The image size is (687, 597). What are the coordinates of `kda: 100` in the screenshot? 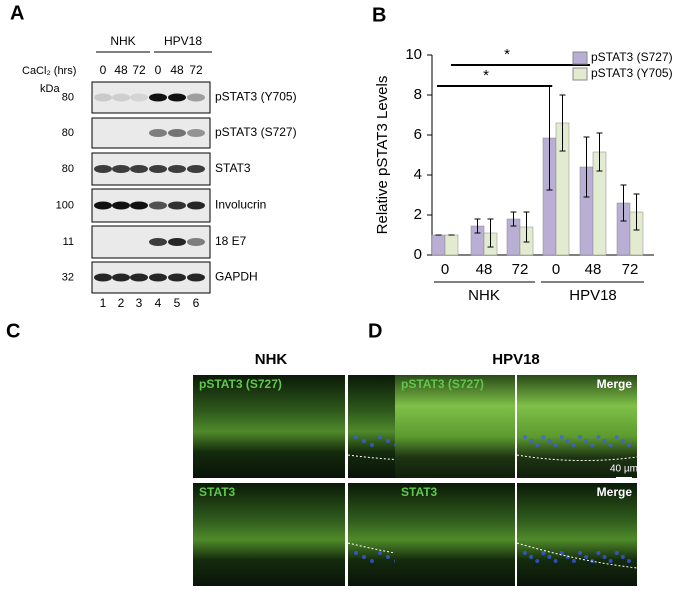 It's located at (65, 205).